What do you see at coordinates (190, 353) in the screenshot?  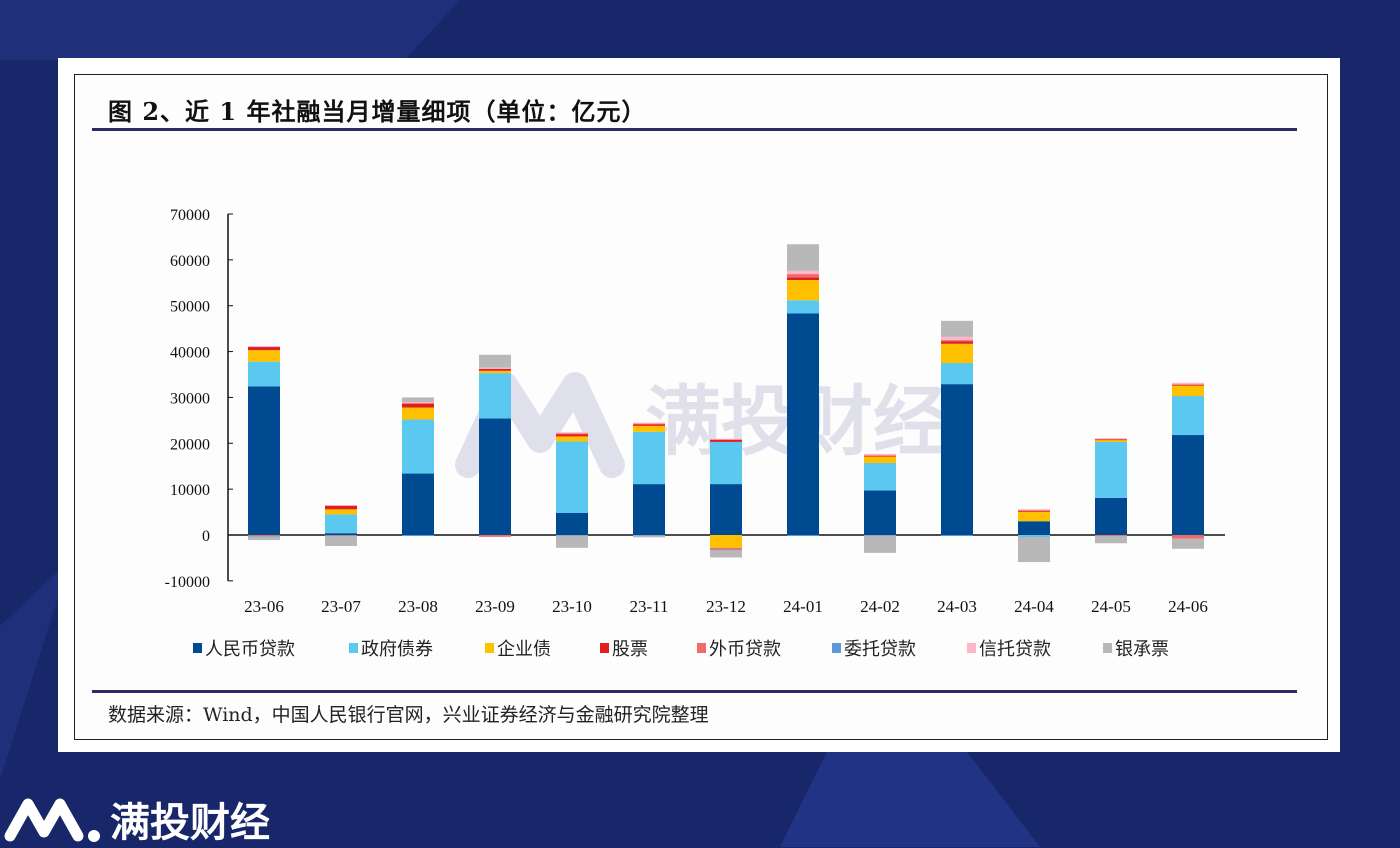 I see `y-tick-label: 40000` at bounding box center [190, 353].